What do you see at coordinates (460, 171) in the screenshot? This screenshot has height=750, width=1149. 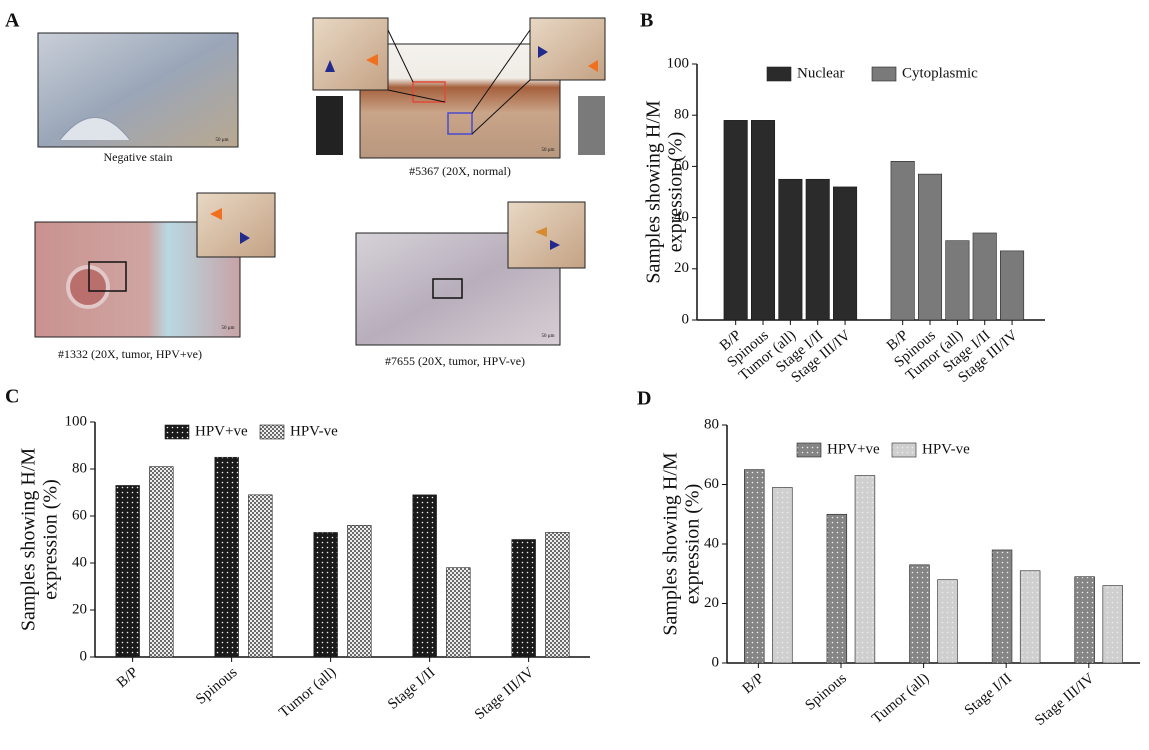 I see `image-caption: #5367 (20X, normal)` at bounding box center [460, 171].